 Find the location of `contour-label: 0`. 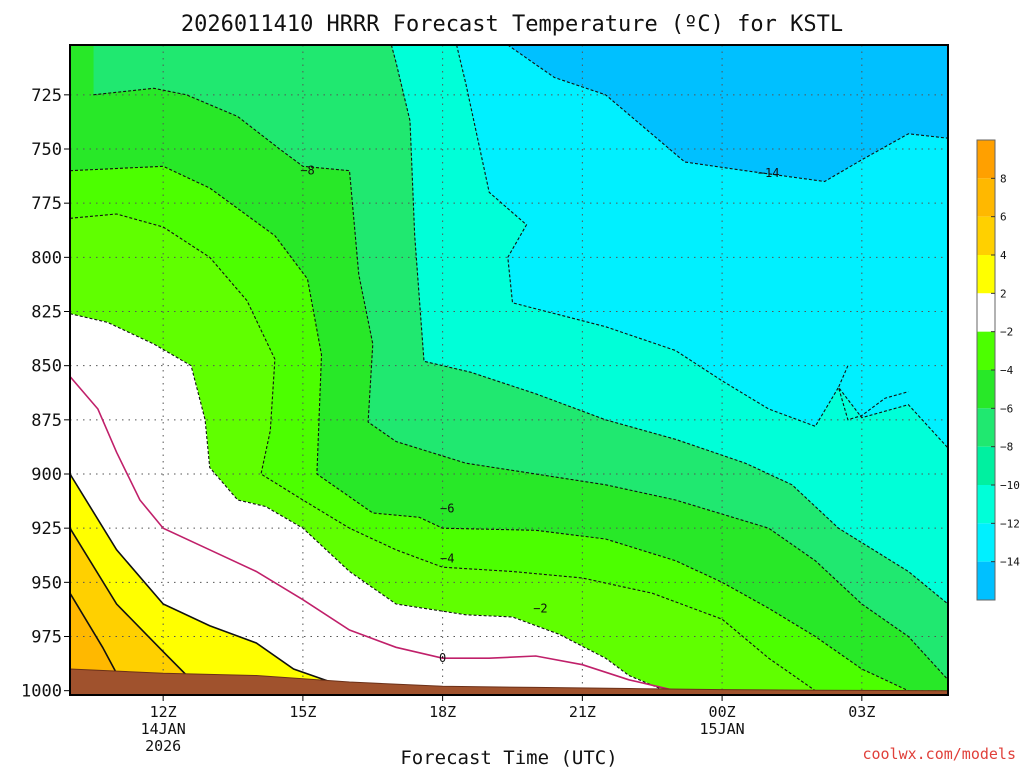

contour-label: 0 is located at coordinates (442, 658).